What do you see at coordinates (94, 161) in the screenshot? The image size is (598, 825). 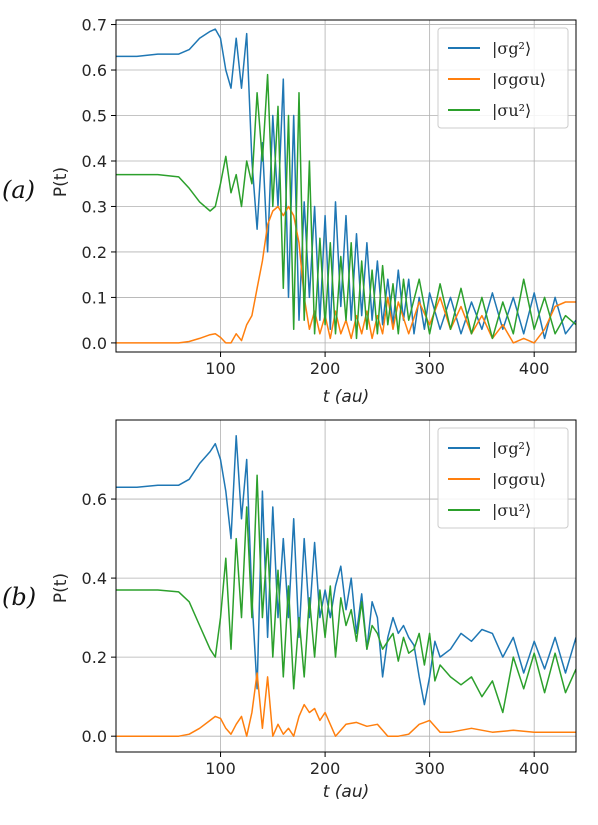 I see `panel-a-ytick-label: 0.4` at bounding box center [94, 161].